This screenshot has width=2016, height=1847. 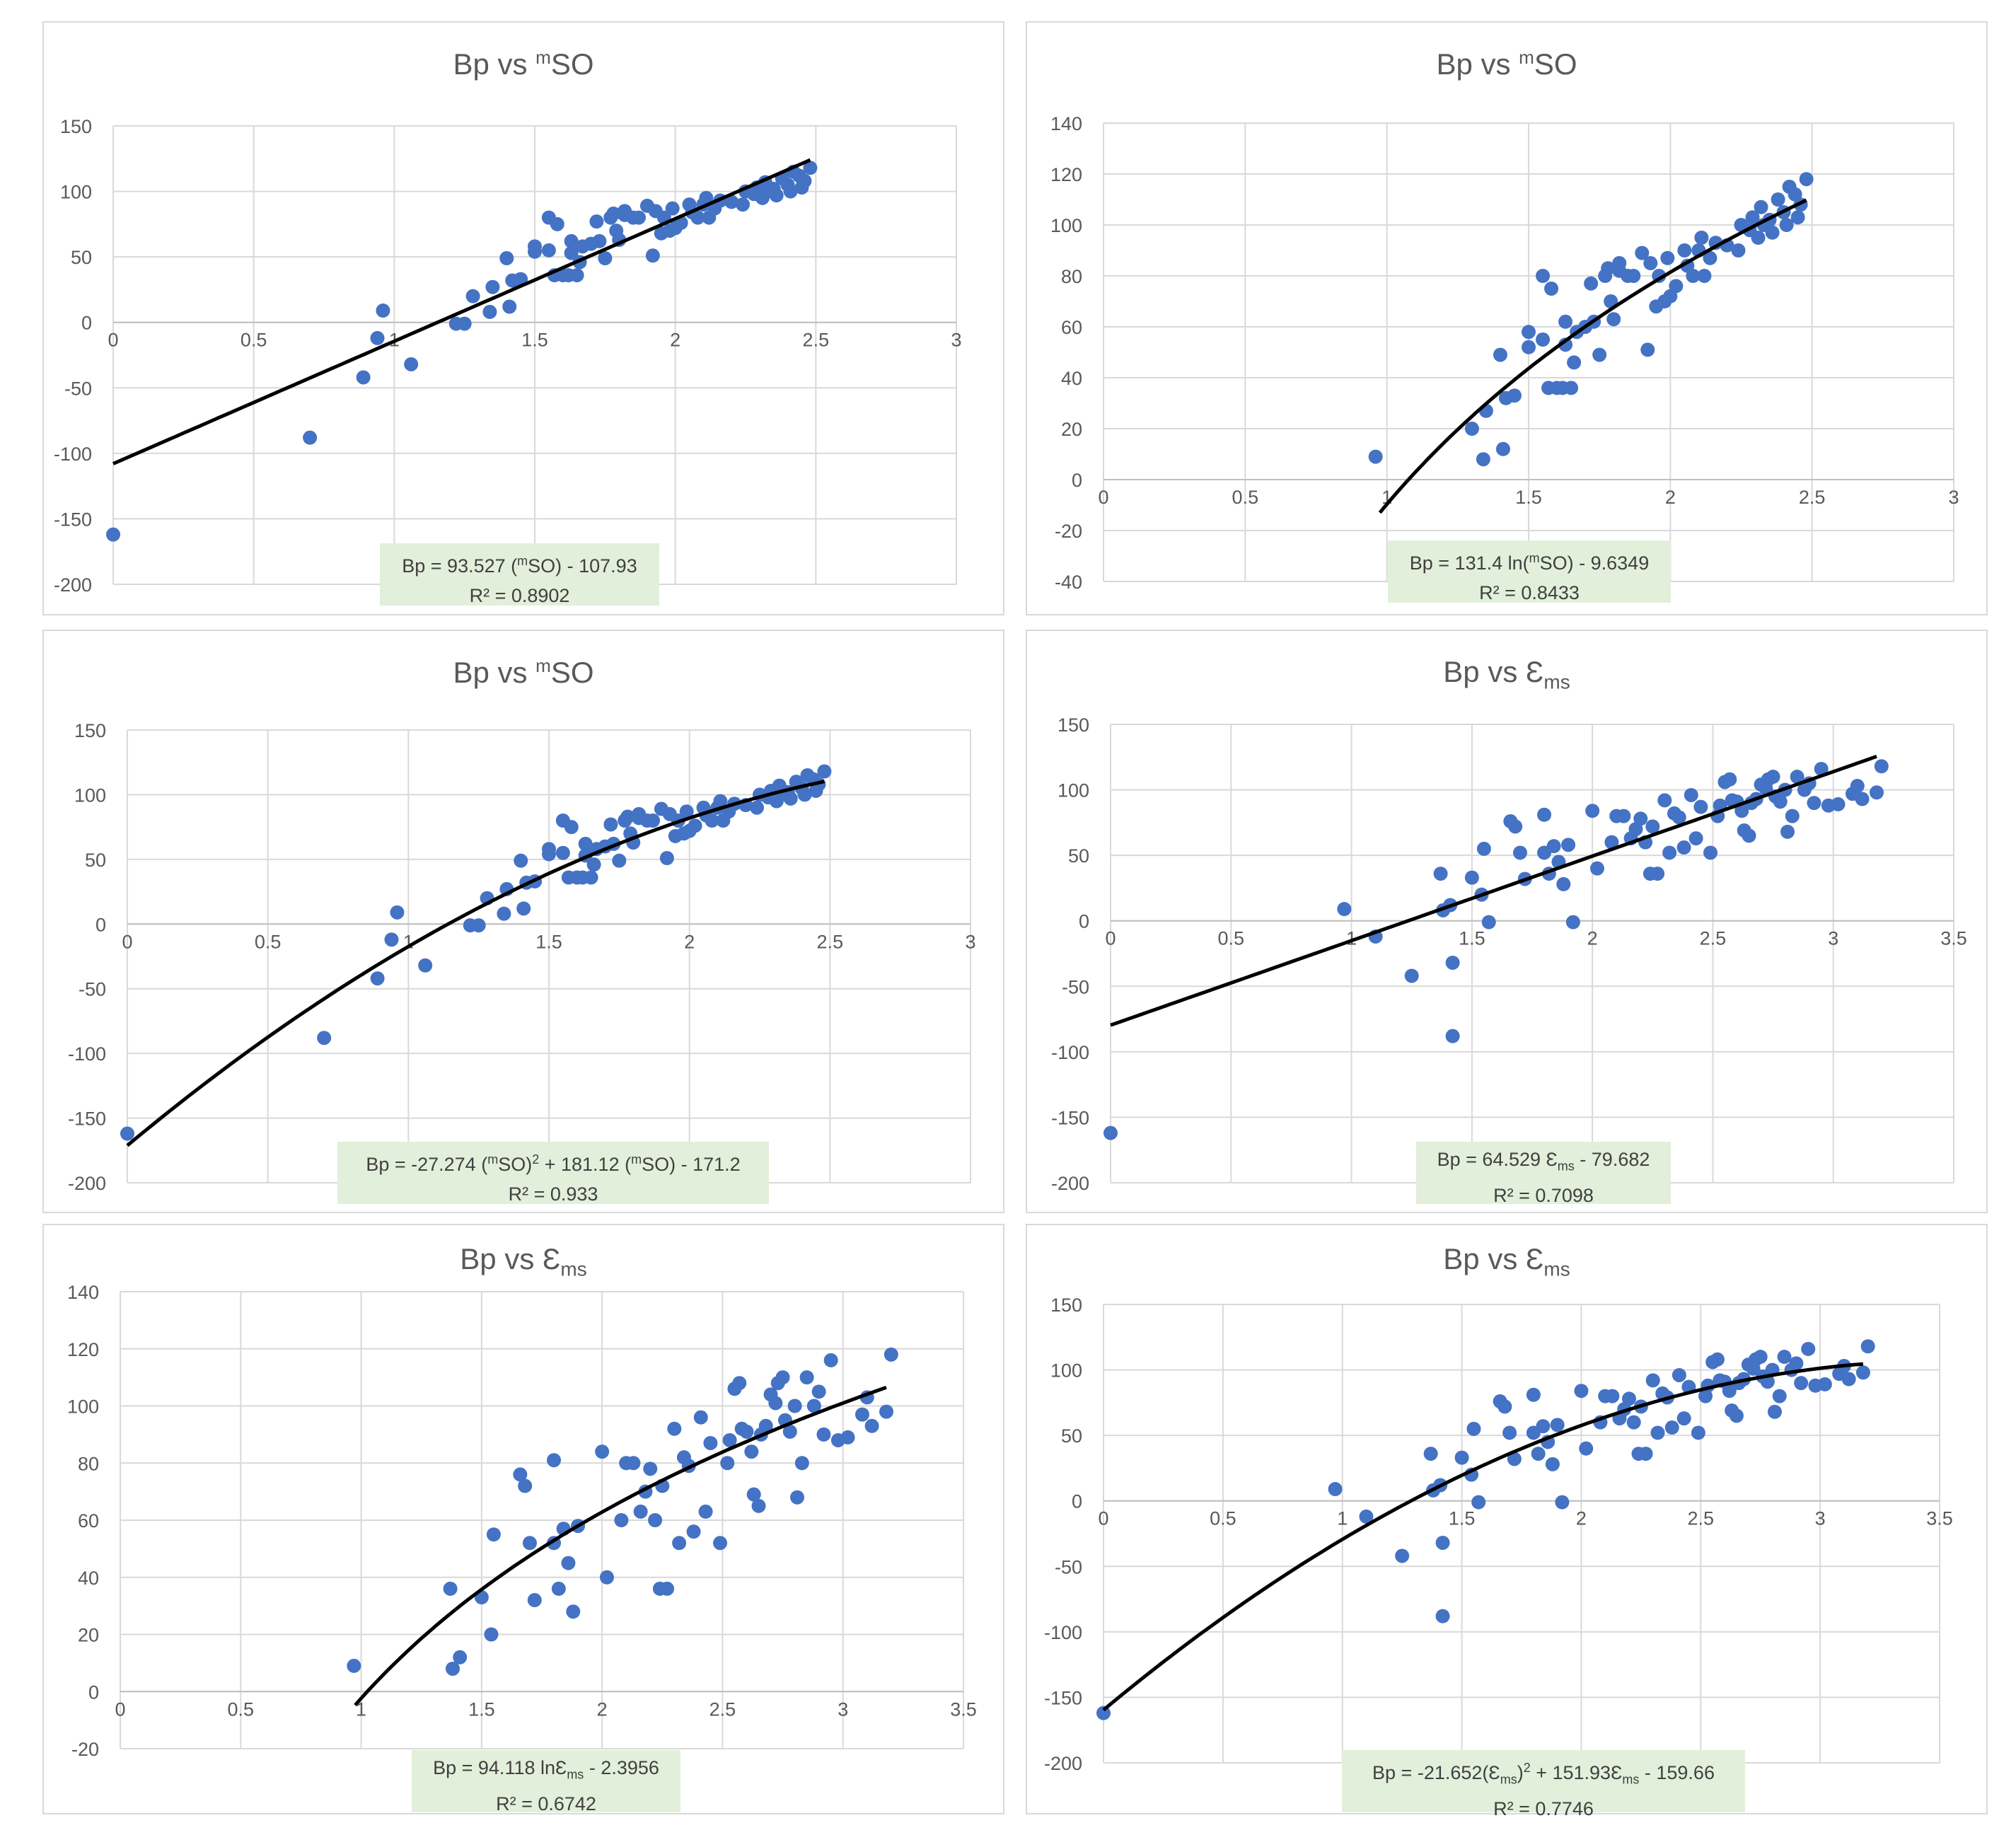 I want to click on r-squared-label: R² = 0.8433, so click(x=1529, y=592).